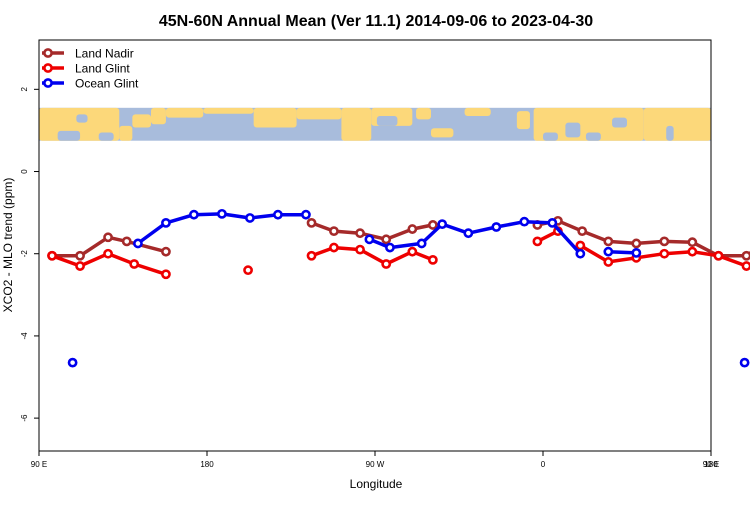 The width and height of the screenshot is (750, 505). I want to click on legend-label-land-nadir: Land Nadir, so click(104, 54).